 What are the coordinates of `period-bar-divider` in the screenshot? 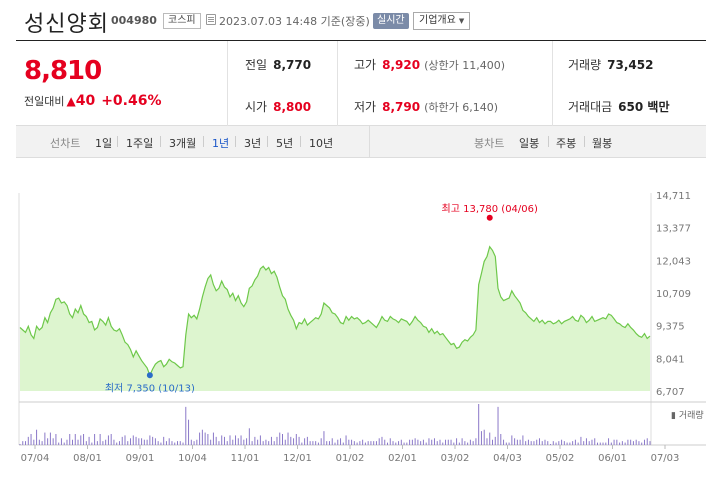 It's located at (369, 141).